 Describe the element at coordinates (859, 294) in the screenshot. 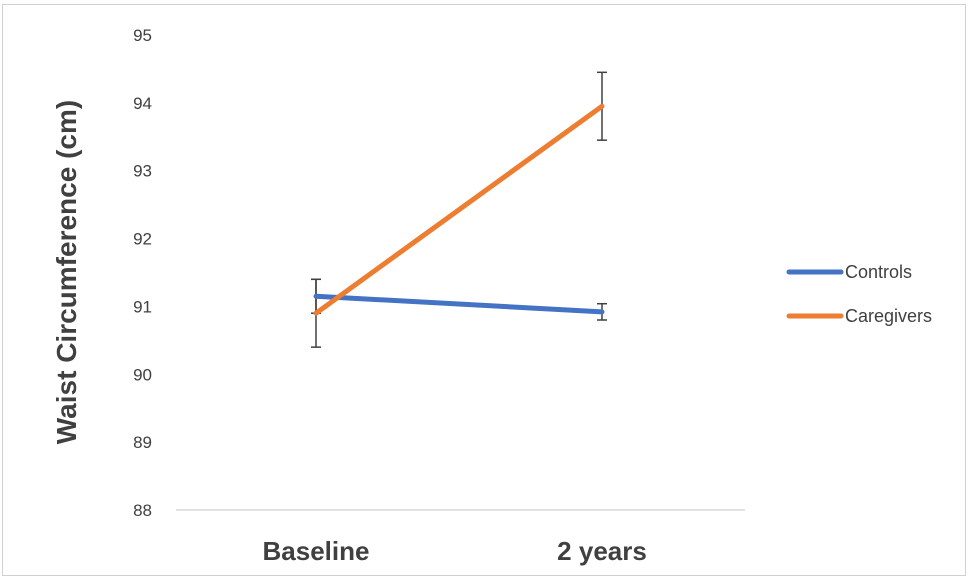

I see `legend: Controls Caregivers` at that location.